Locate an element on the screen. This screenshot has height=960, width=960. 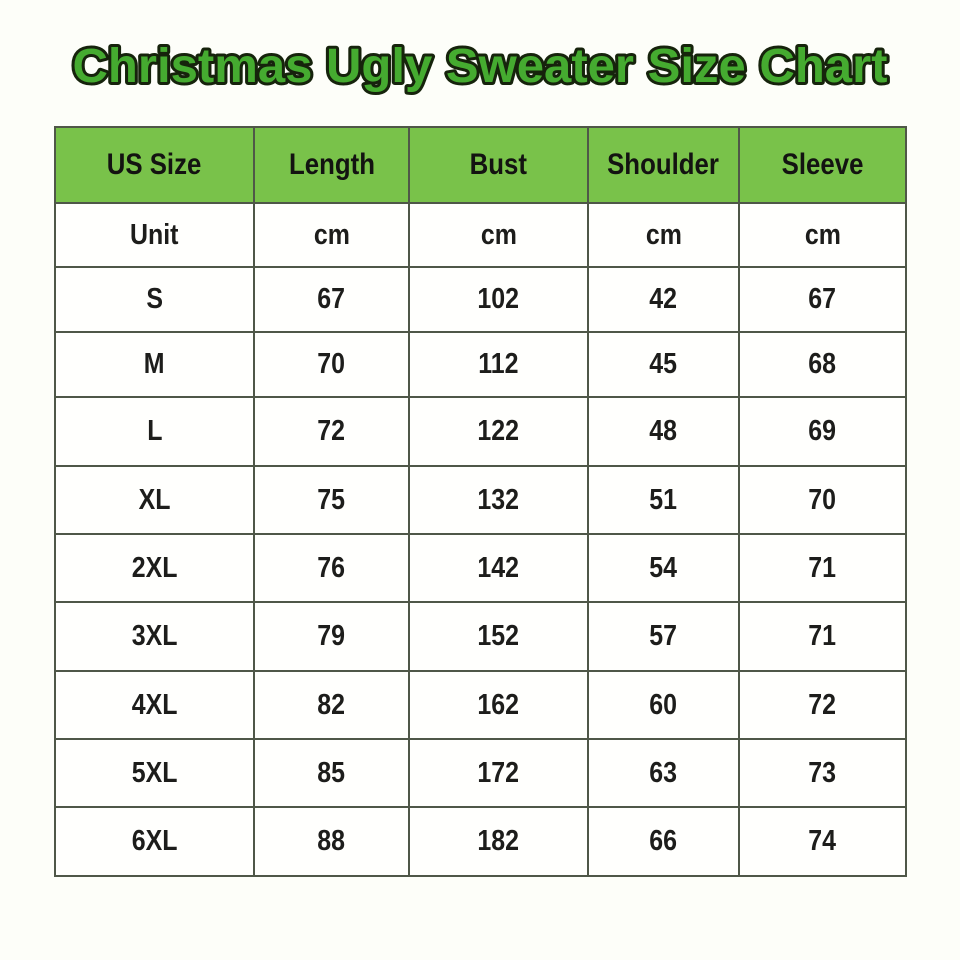
svg-text:Christmas Ugly Sweater Size Ch: Christmas Ugly Sweater Size Chart is located at coordinates (480, 66).